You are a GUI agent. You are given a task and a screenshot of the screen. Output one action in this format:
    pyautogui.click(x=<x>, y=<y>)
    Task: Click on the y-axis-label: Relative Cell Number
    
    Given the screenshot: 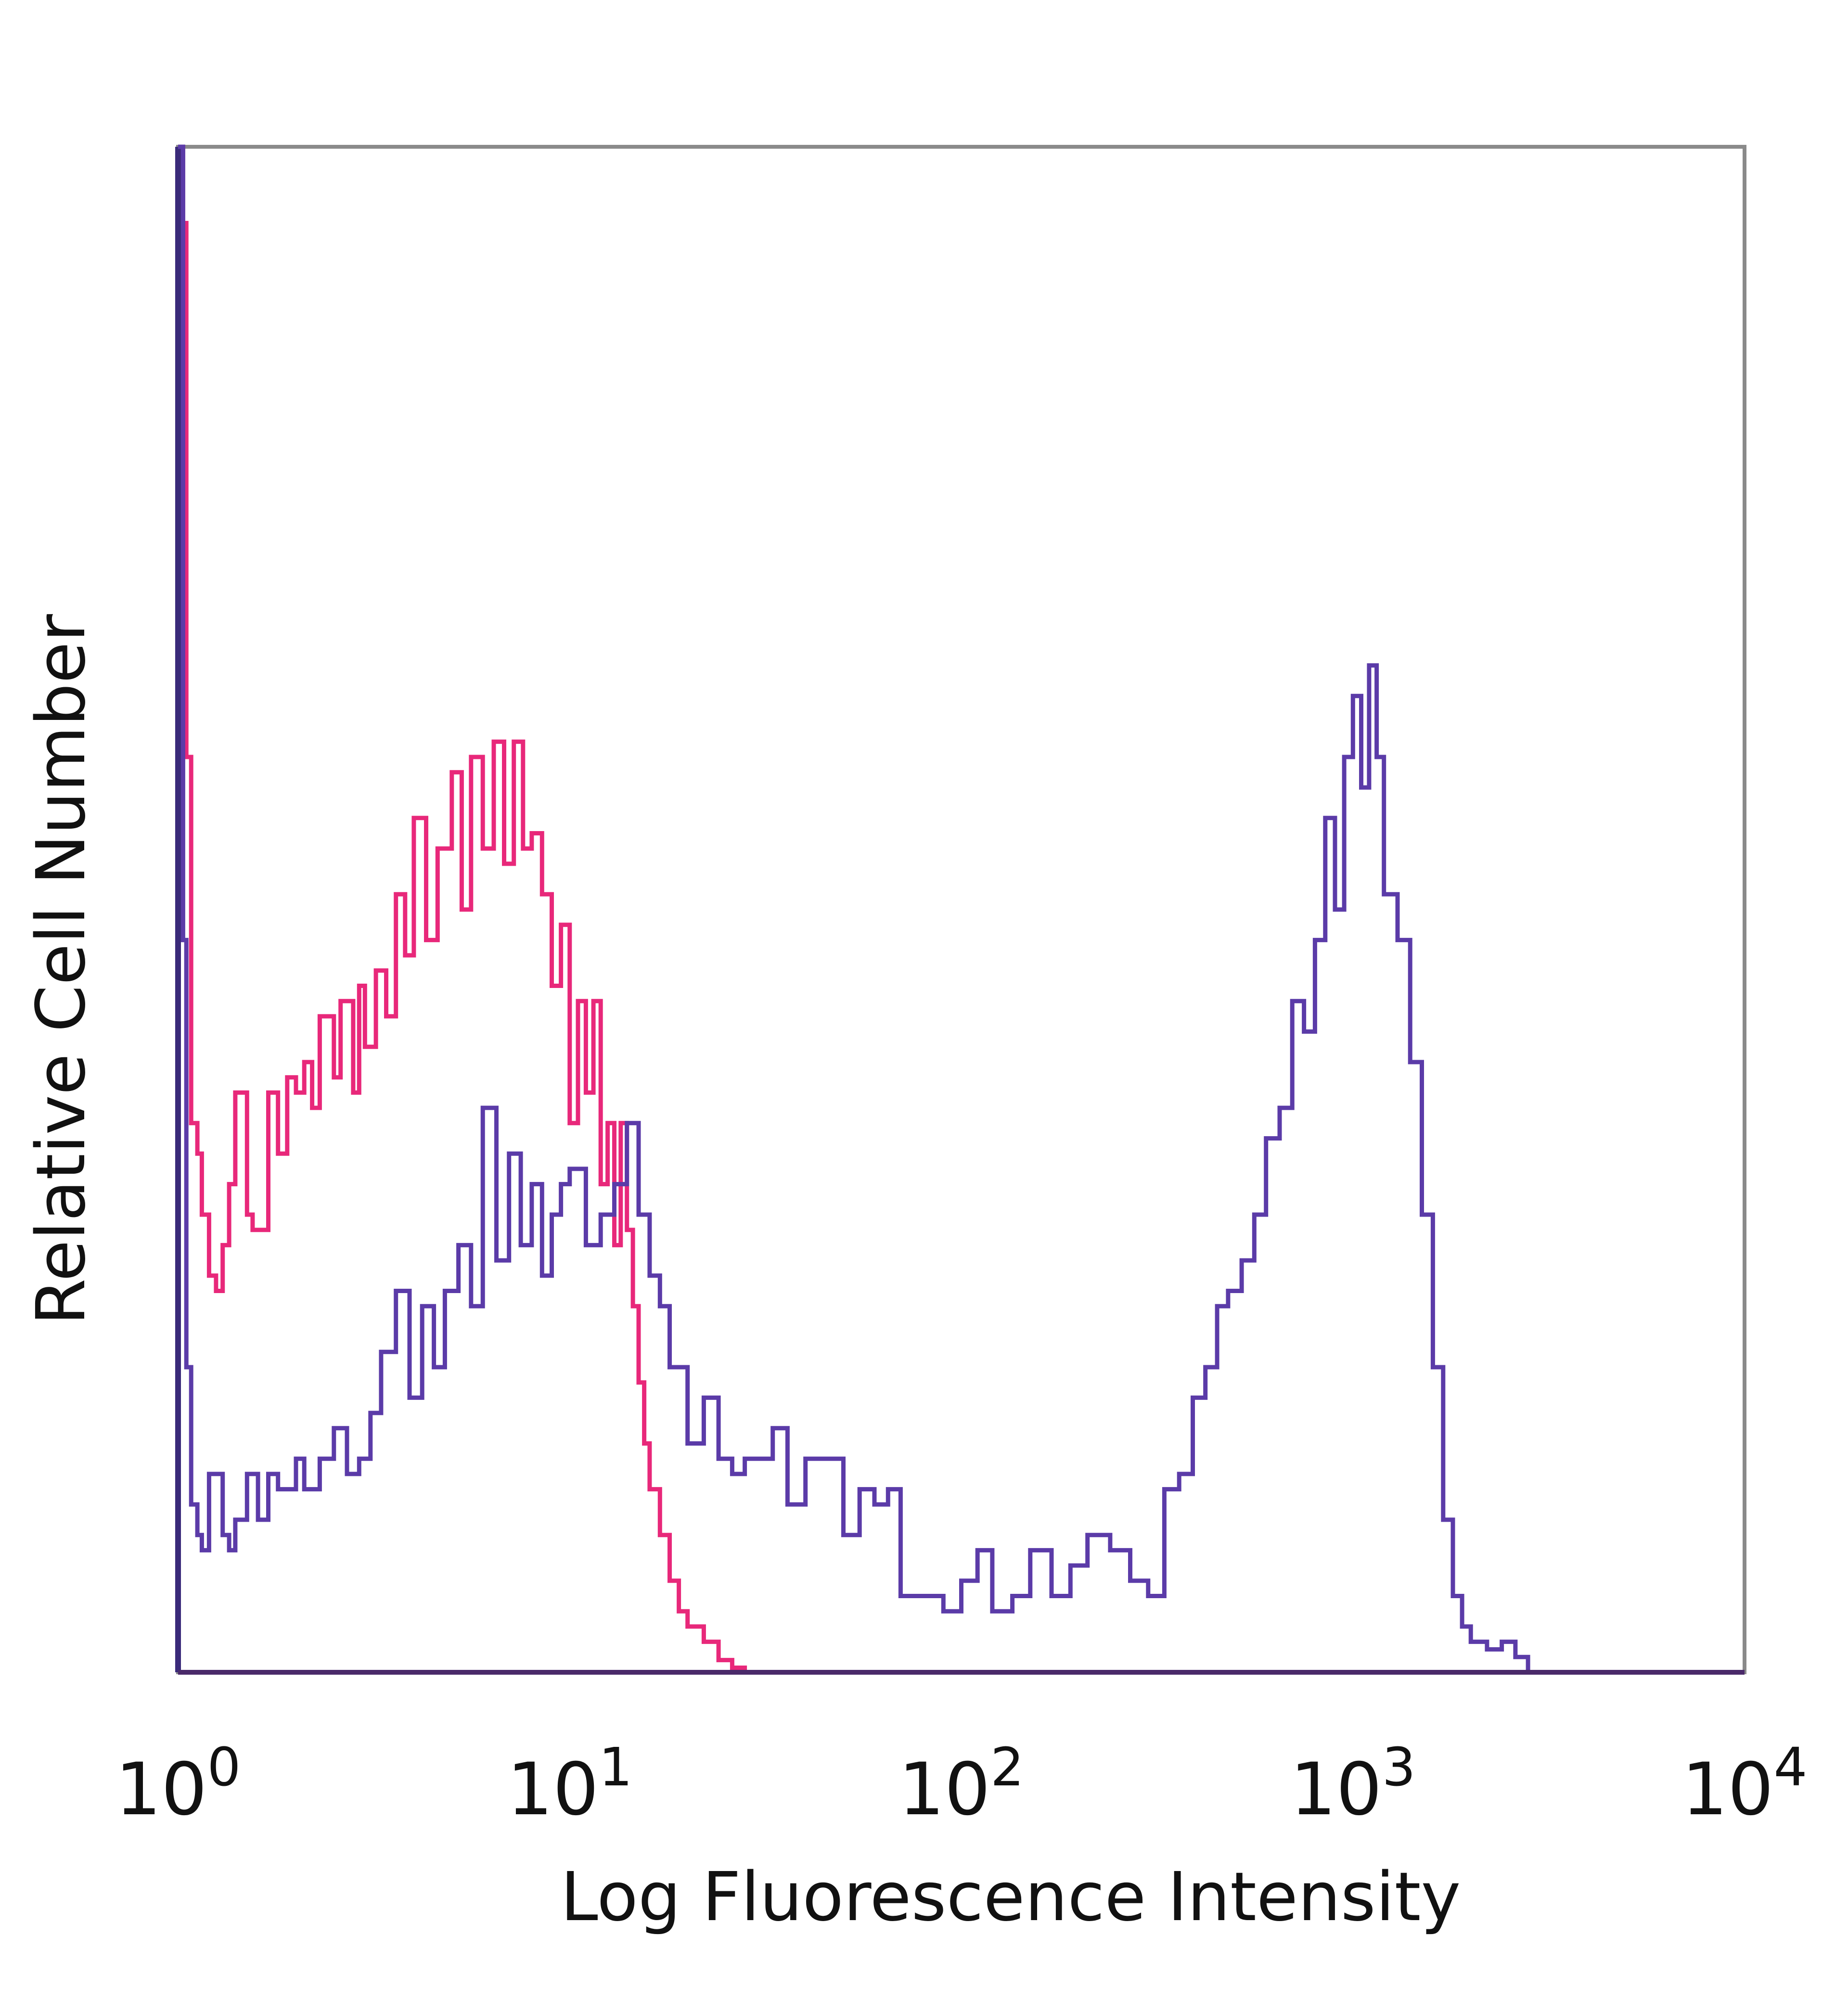 What is the action you would take?
    pyautogui.click(x=61, y=969)
    